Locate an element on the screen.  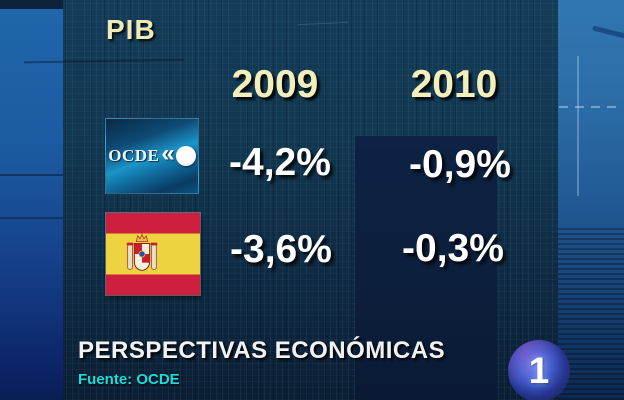
left-band-top-notch is located at coordinates (31, 4).